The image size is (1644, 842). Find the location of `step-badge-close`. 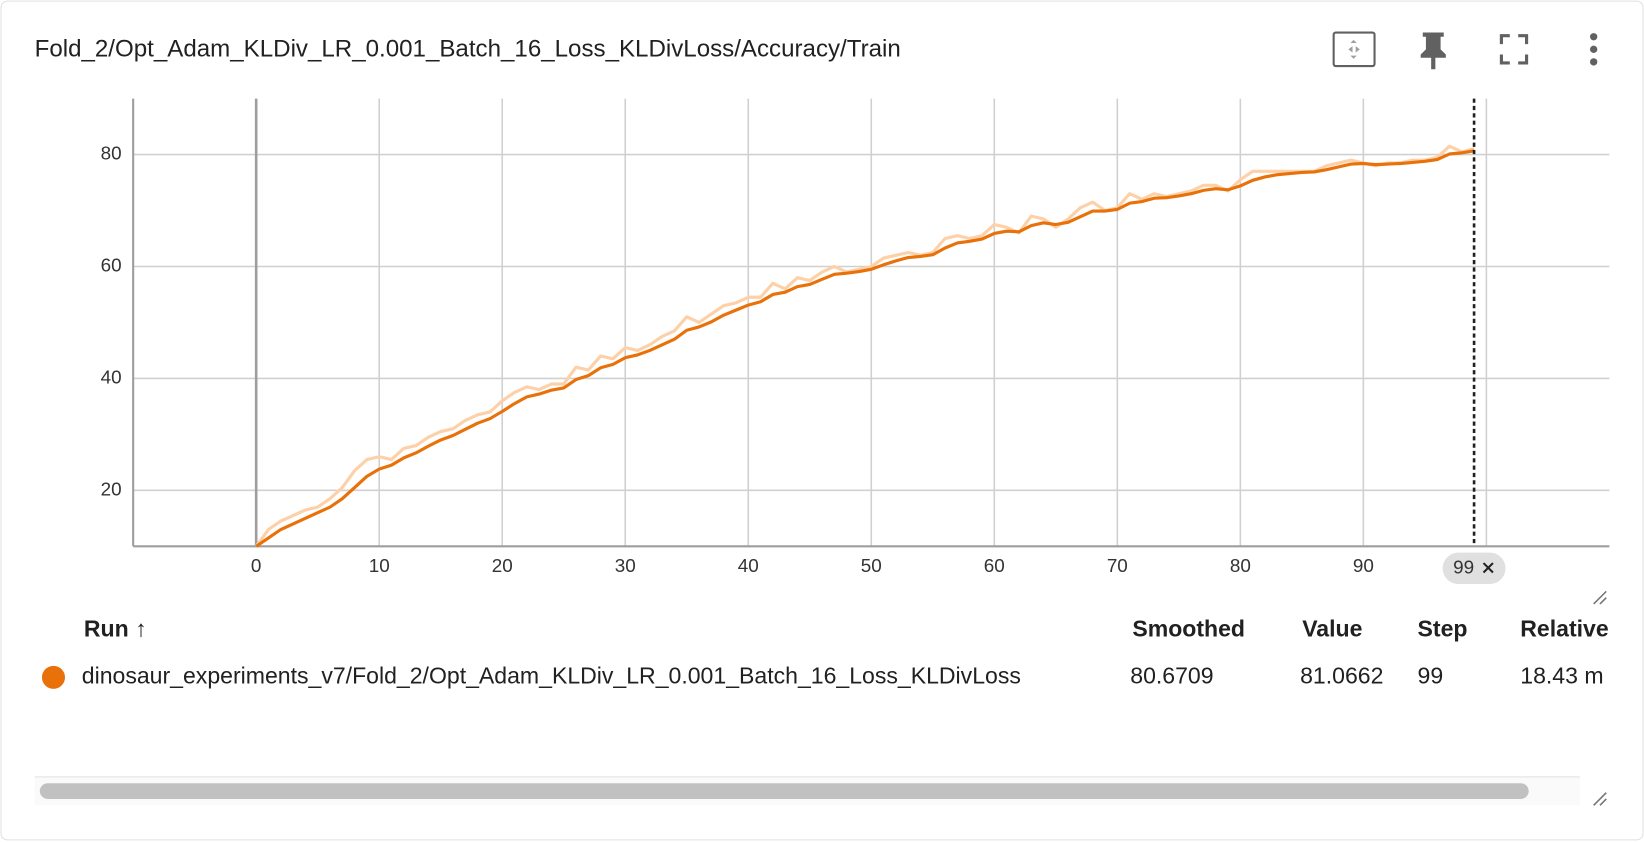

step-badge-close is located at coordinates (1488, 568).